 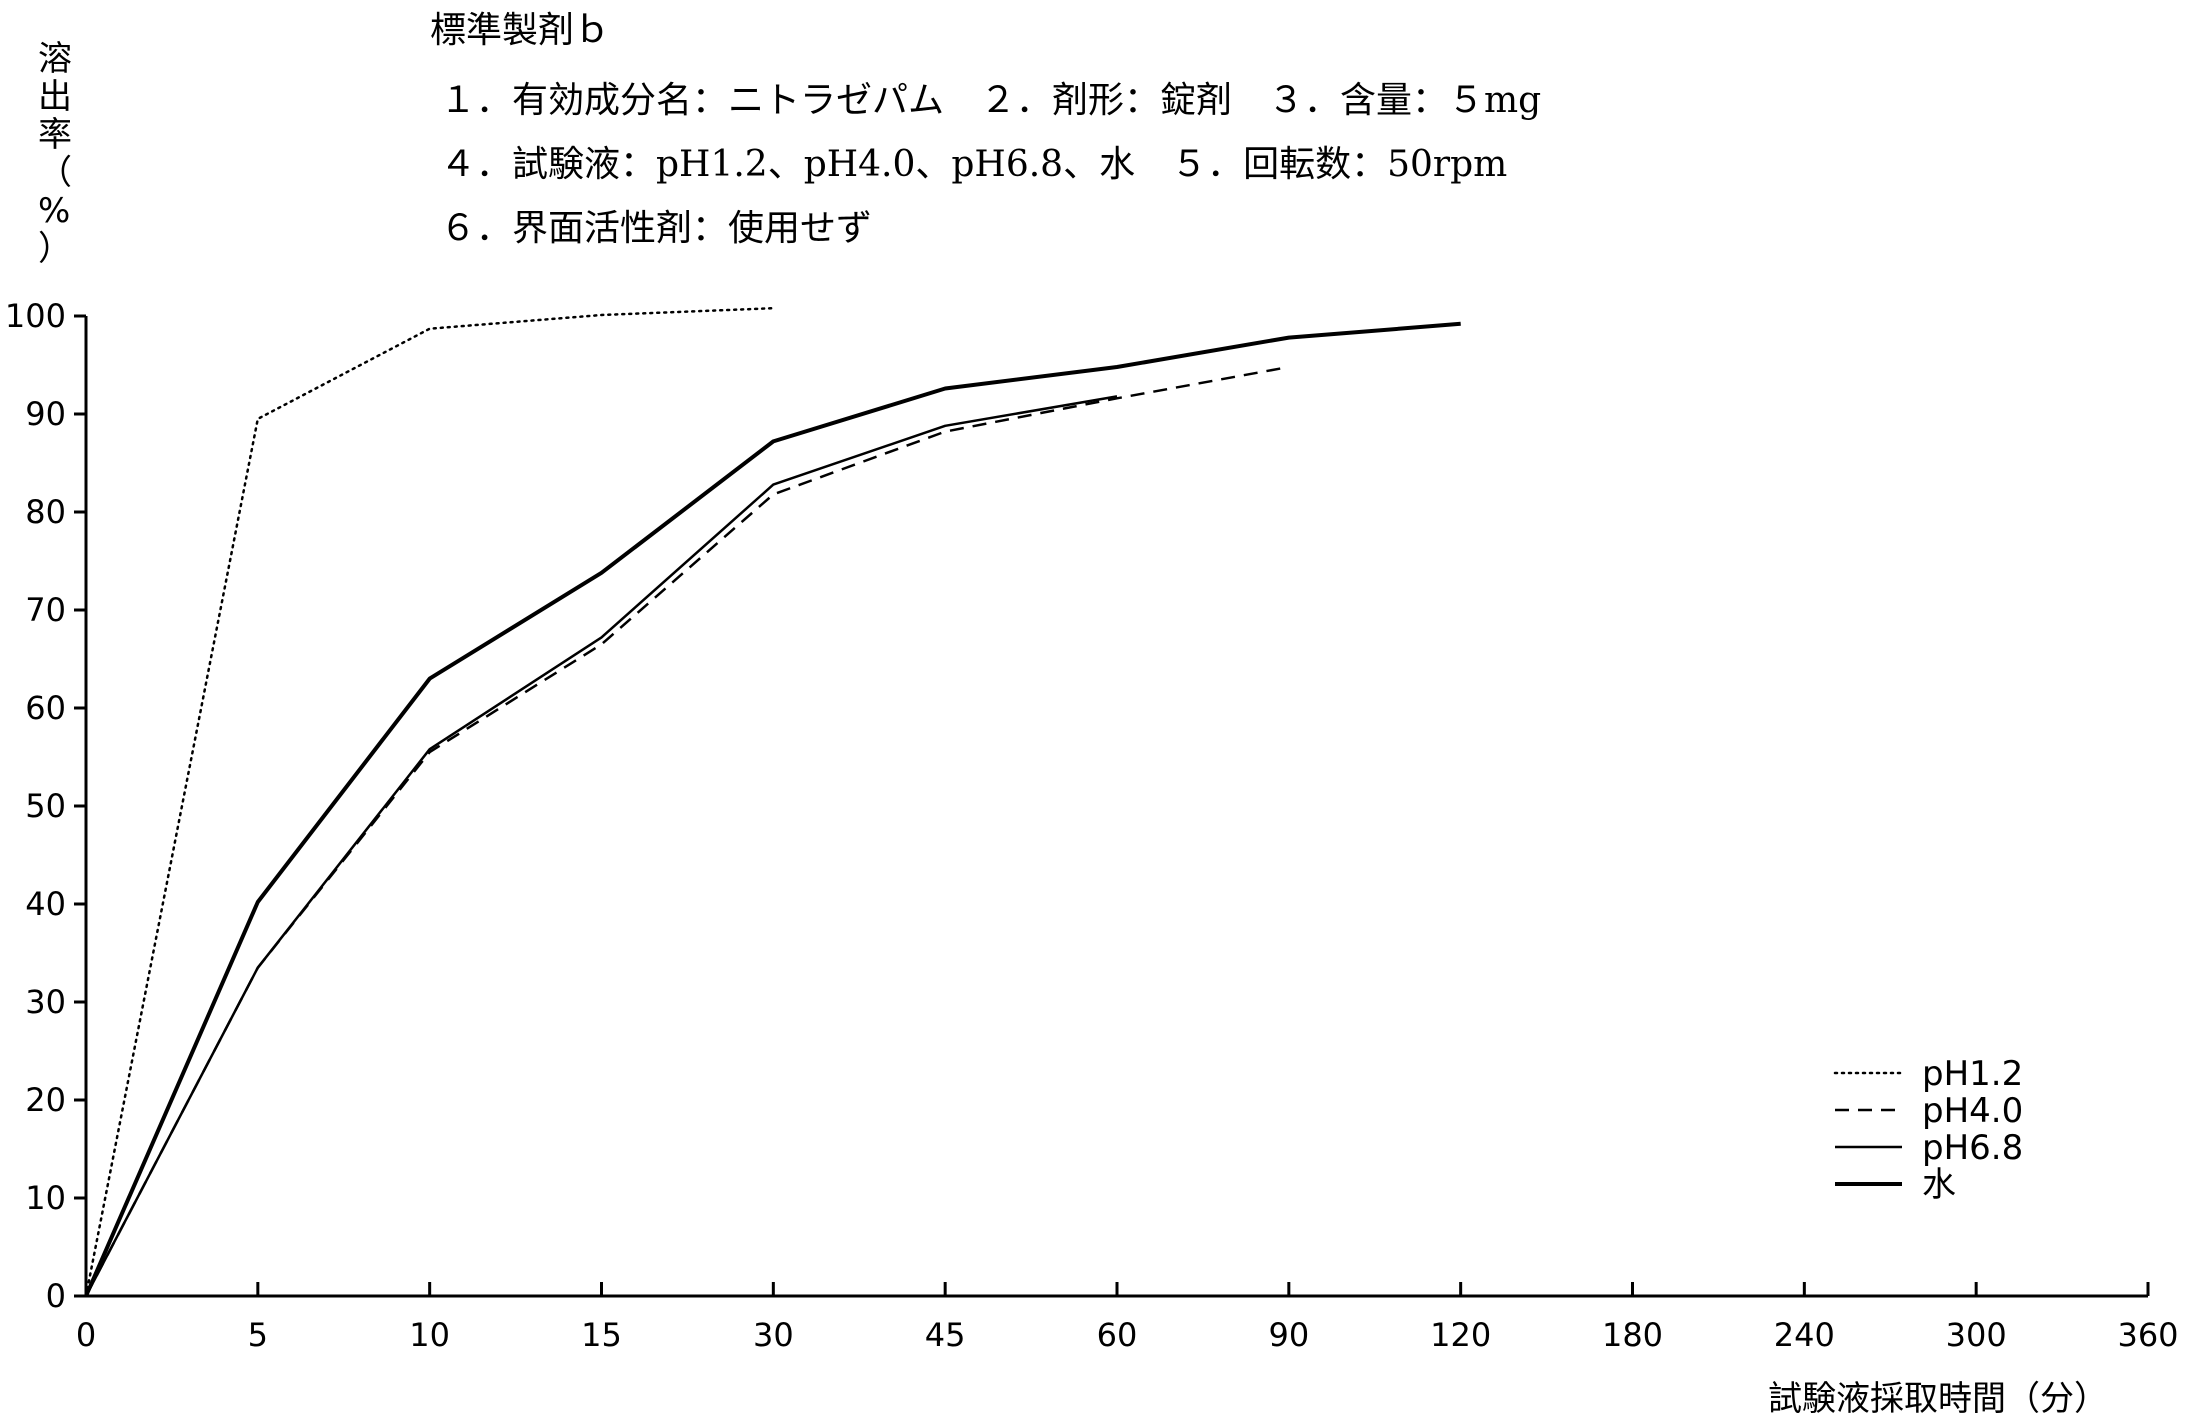 What do you see at coordinates (429, 1335) in the screenshot?
I see `x-tick-label: 10` at bounding box center [429, 1335].